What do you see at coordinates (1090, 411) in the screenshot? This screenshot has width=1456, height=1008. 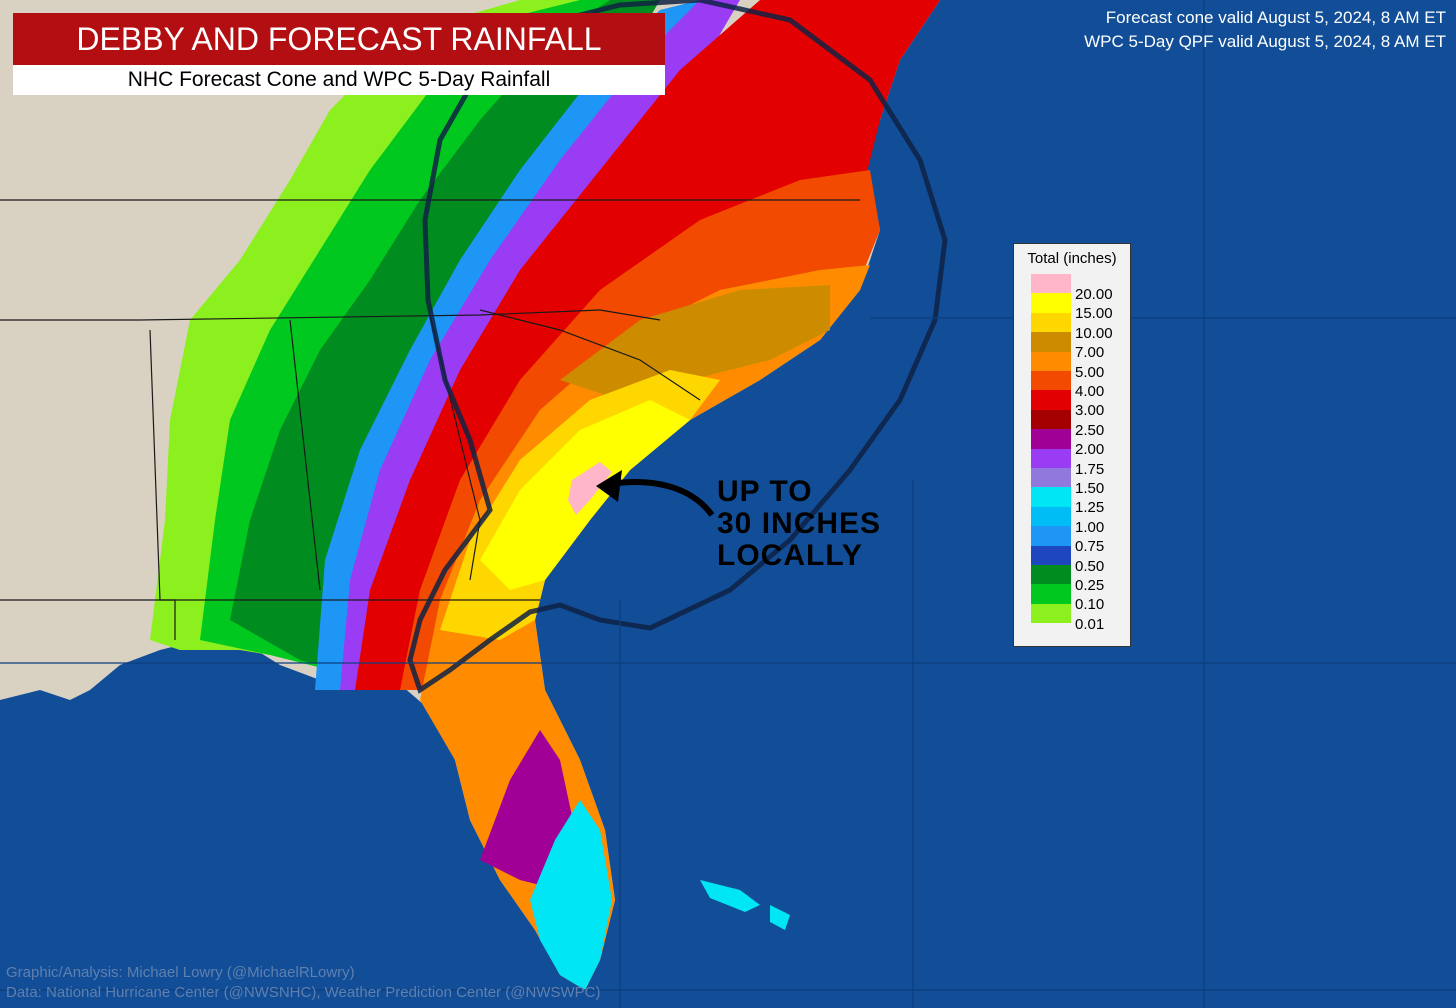 I see `legend-label: 3.00` at bounding box center [1090, 411].